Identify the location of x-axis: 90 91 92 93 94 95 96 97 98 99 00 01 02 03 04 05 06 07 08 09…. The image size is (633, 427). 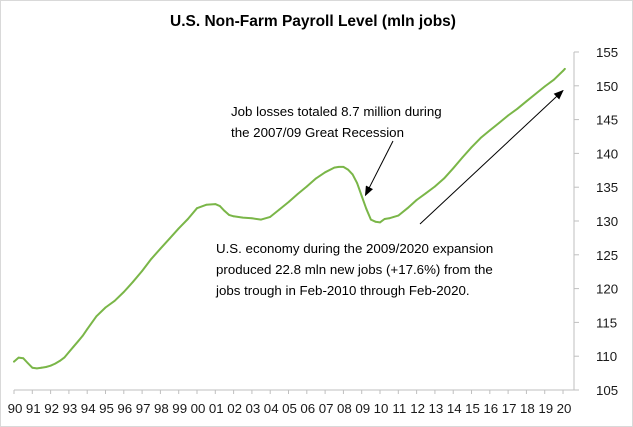
(291, 402).